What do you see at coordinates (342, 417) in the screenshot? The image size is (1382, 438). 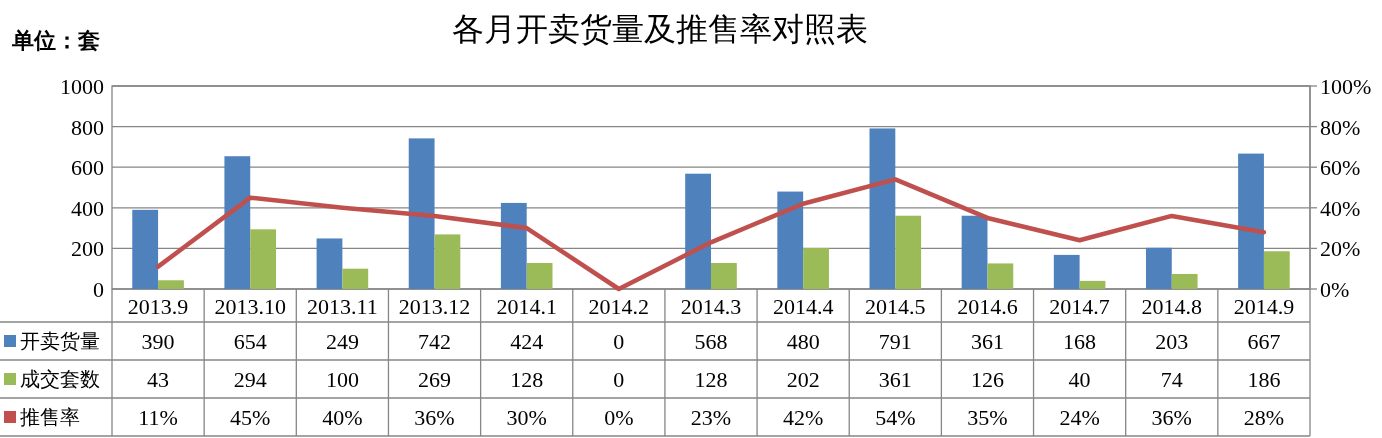 I see `data-label: 40%` at bounding box center [342, 417].